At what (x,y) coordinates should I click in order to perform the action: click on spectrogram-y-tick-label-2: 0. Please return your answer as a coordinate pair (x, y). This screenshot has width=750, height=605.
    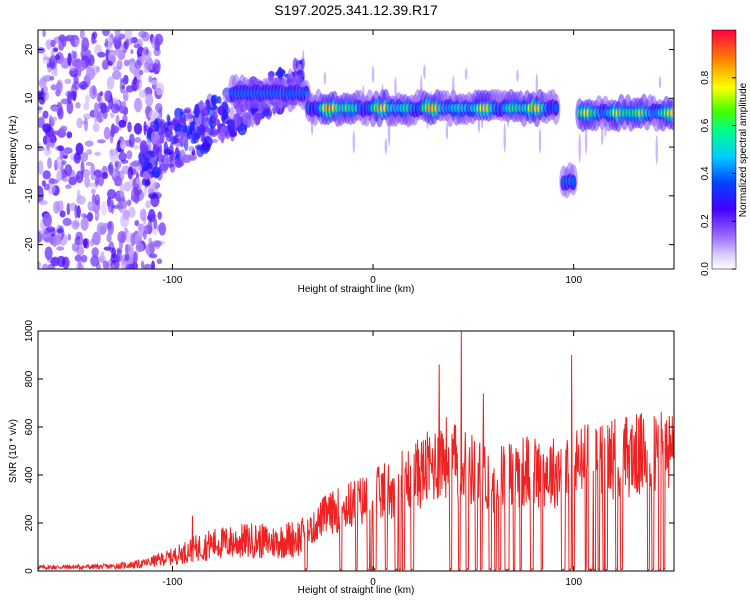
    Looking at the image, I should click on (29, 147).